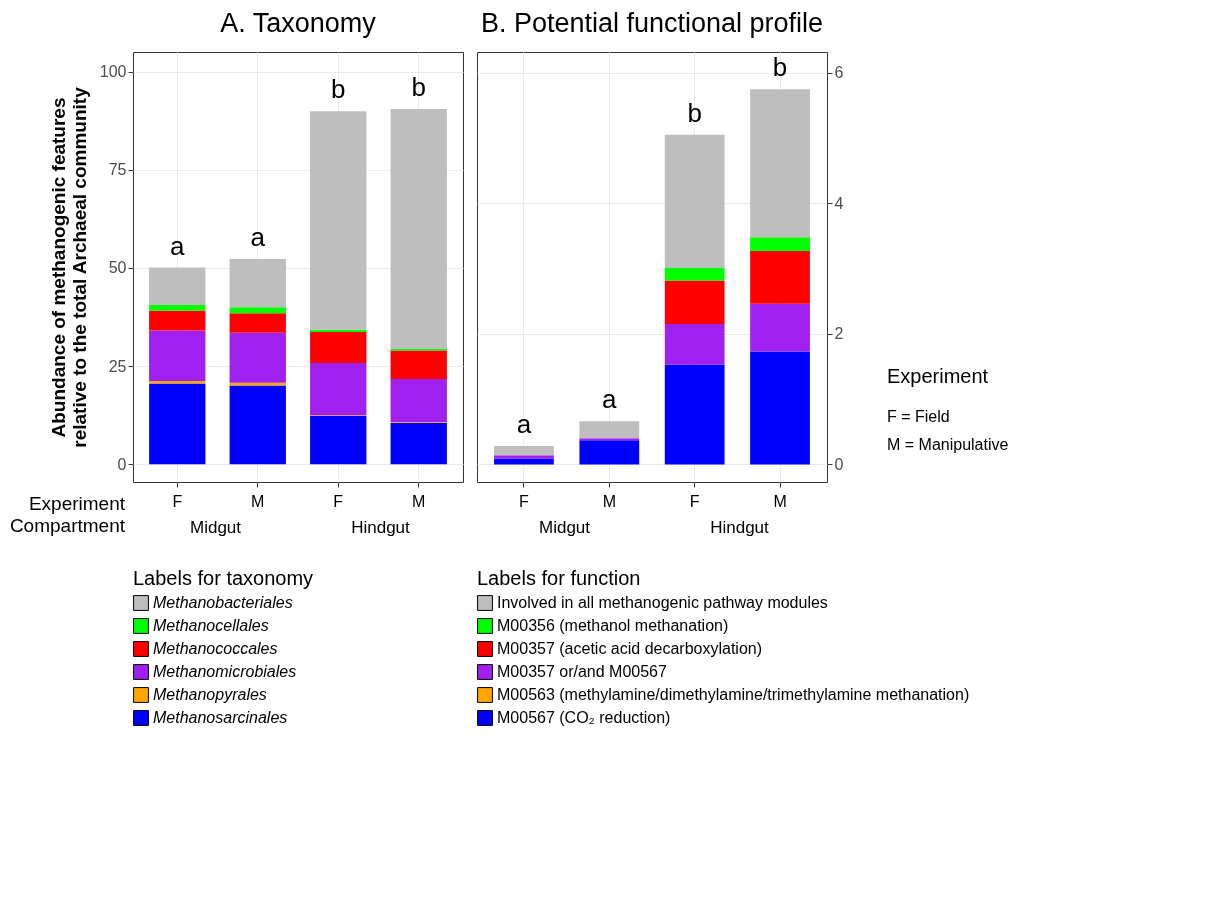  Describe the element at coordinates (839, 203) in the screenshot. I see `y-tick-label: 4` at that location.